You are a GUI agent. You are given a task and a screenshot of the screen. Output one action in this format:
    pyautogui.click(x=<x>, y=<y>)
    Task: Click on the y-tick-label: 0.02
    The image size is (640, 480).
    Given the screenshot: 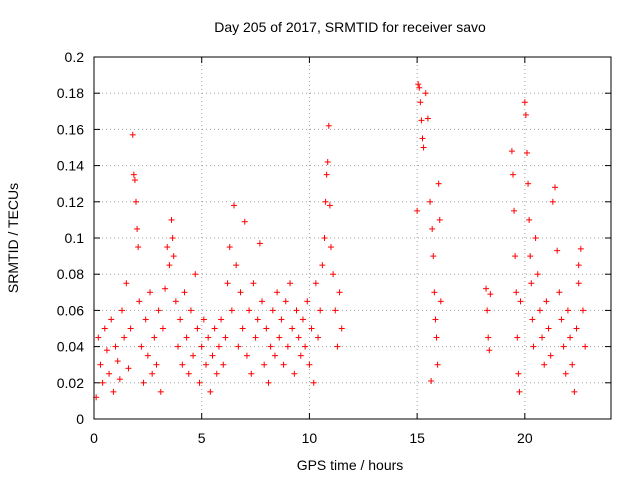 What is the action you would take?
    pyautogui.click(x=70, y=383)
    